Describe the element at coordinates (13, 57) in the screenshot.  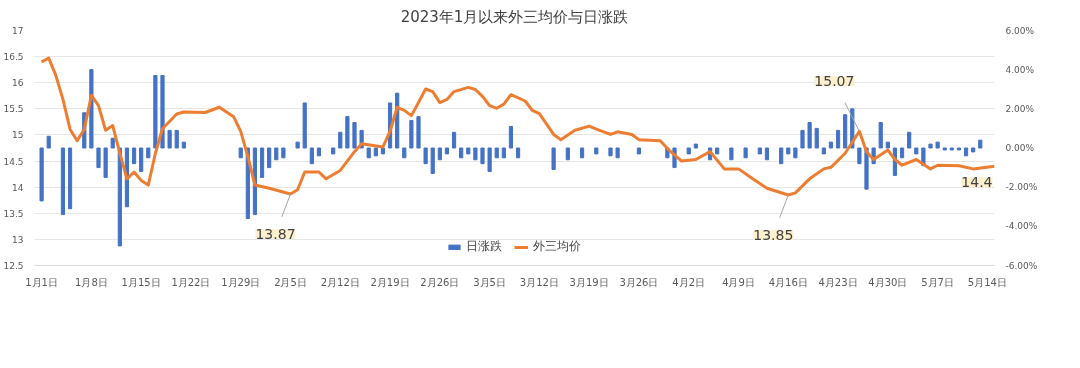
I see `y-tick-label: 16.5` at that location.